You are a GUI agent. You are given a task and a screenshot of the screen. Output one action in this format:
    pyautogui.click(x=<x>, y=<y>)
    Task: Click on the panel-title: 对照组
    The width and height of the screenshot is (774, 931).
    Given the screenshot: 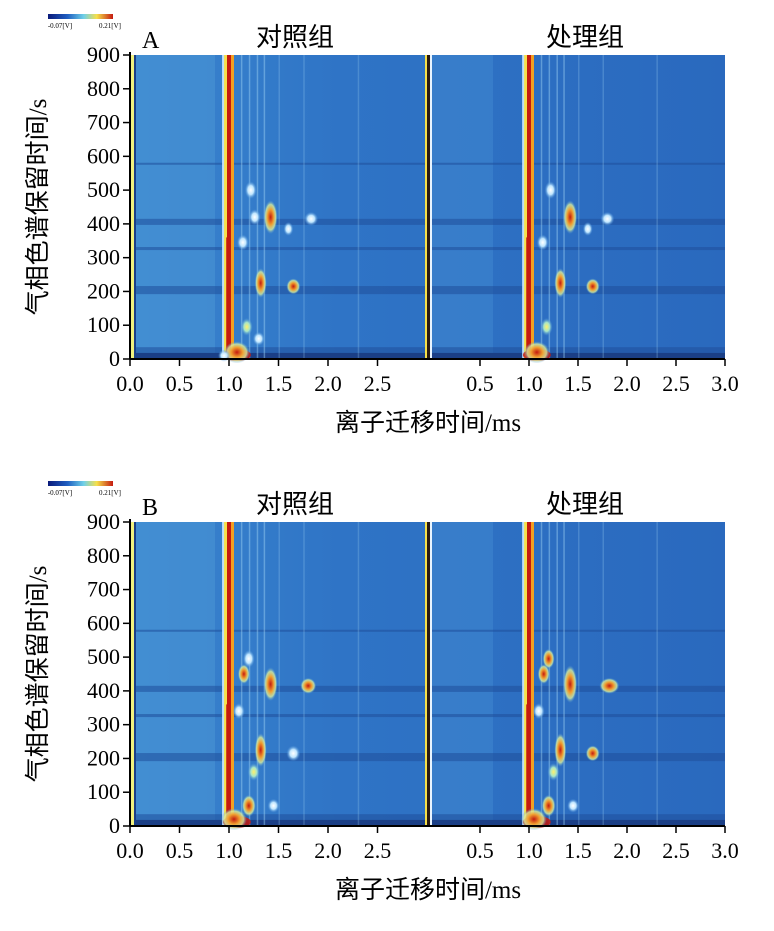 What is the action you would take?
    pyautogui.click(x=295, y=37)
    